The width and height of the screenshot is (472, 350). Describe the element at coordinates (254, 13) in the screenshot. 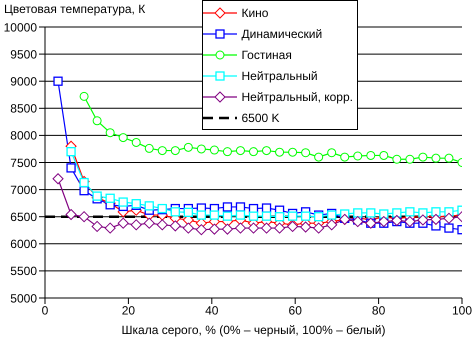

I see `legend-label: Кино` at that location.